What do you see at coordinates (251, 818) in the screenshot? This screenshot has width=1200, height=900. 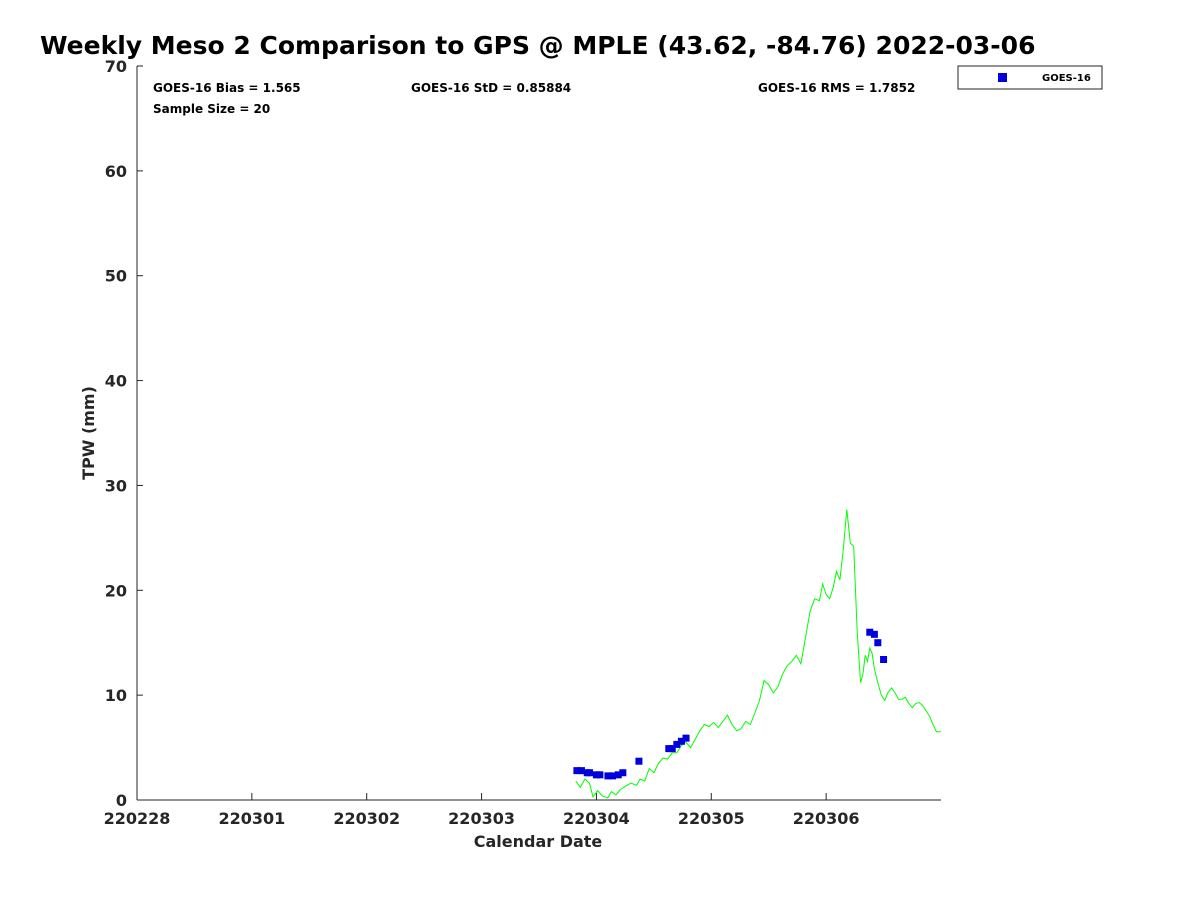 I see `x-tick-label: 220301` at bounding box center [251, 818].